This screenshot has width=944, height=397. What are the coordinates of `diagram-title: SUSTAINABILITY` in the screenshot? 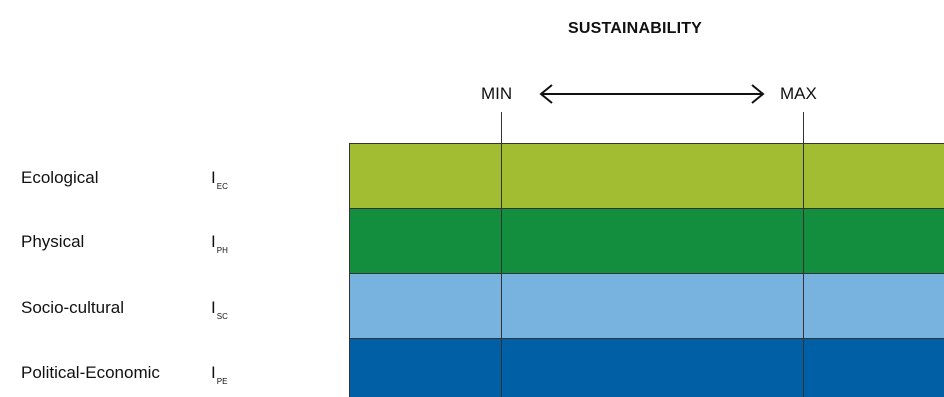 It's located at (635, 28).